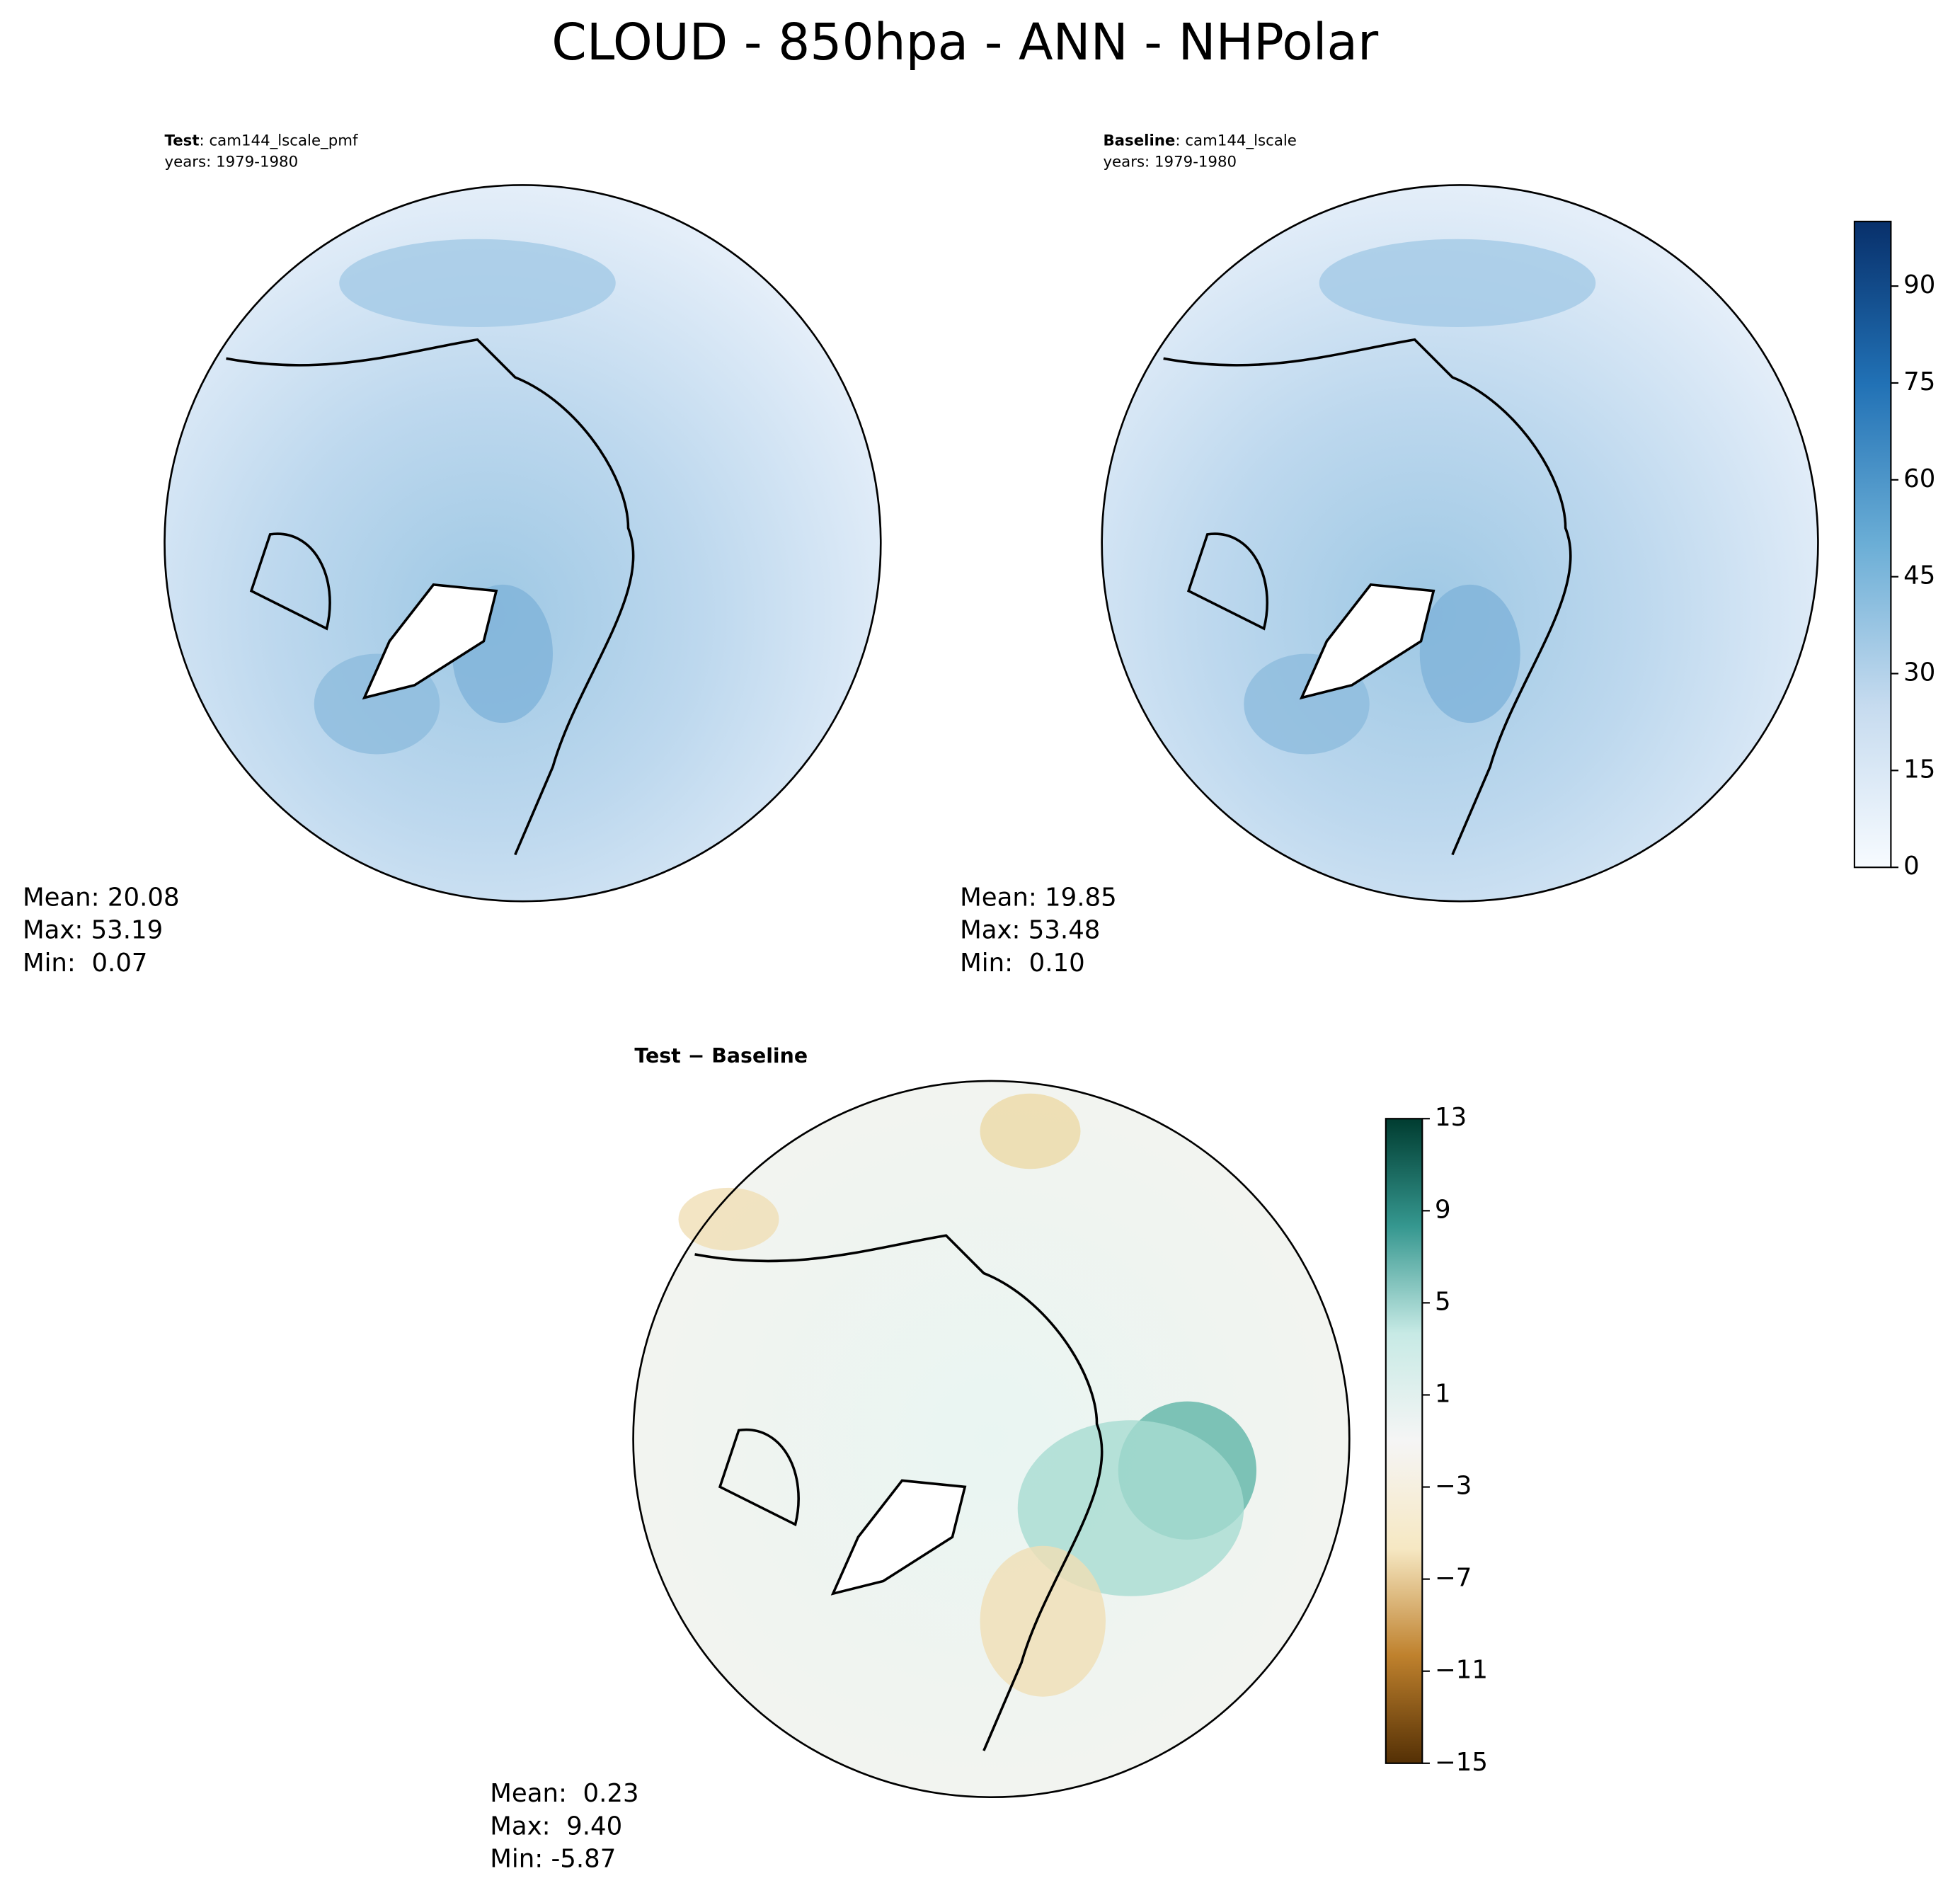 The image size is (1960, 1888). What do you see at coordinates (101, 898) in the screenshot?
I see `panel-stat: Mean: 20.08` at bounding box center [101, 898].